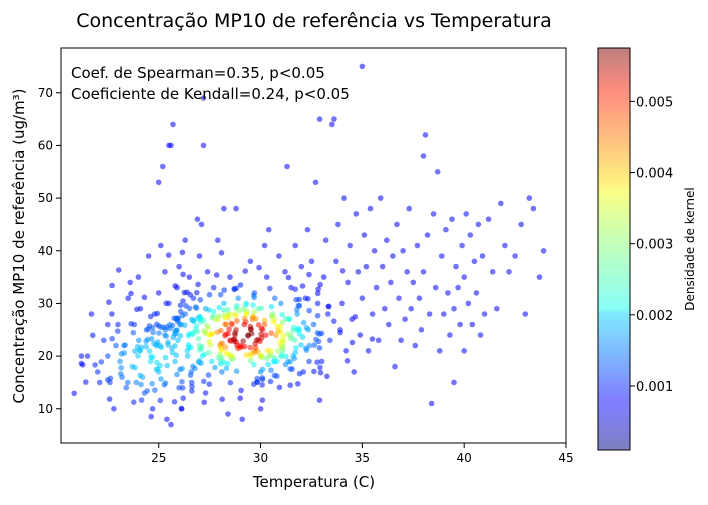 This screenshot has width=708, height=505. Describe the element at coordinates (45, 198) in the screenshot. I see `y-tick-label: 50` at that location.